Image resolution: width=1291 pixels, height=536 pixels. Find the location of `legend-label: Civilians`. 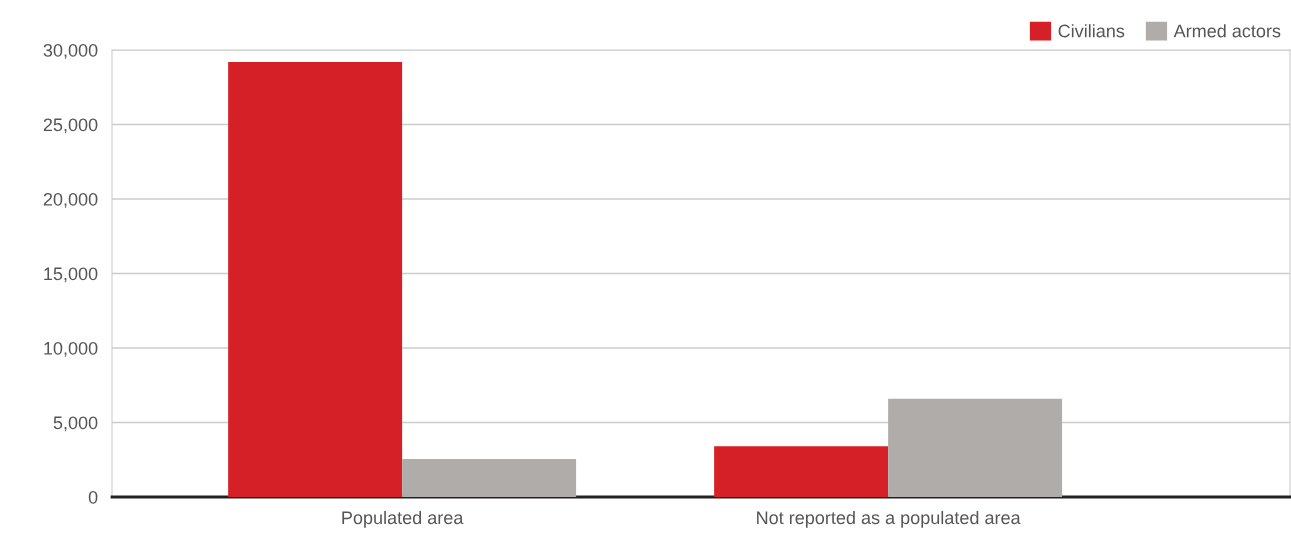

legend-label: Civilians is located at coordinates (1091, 31).